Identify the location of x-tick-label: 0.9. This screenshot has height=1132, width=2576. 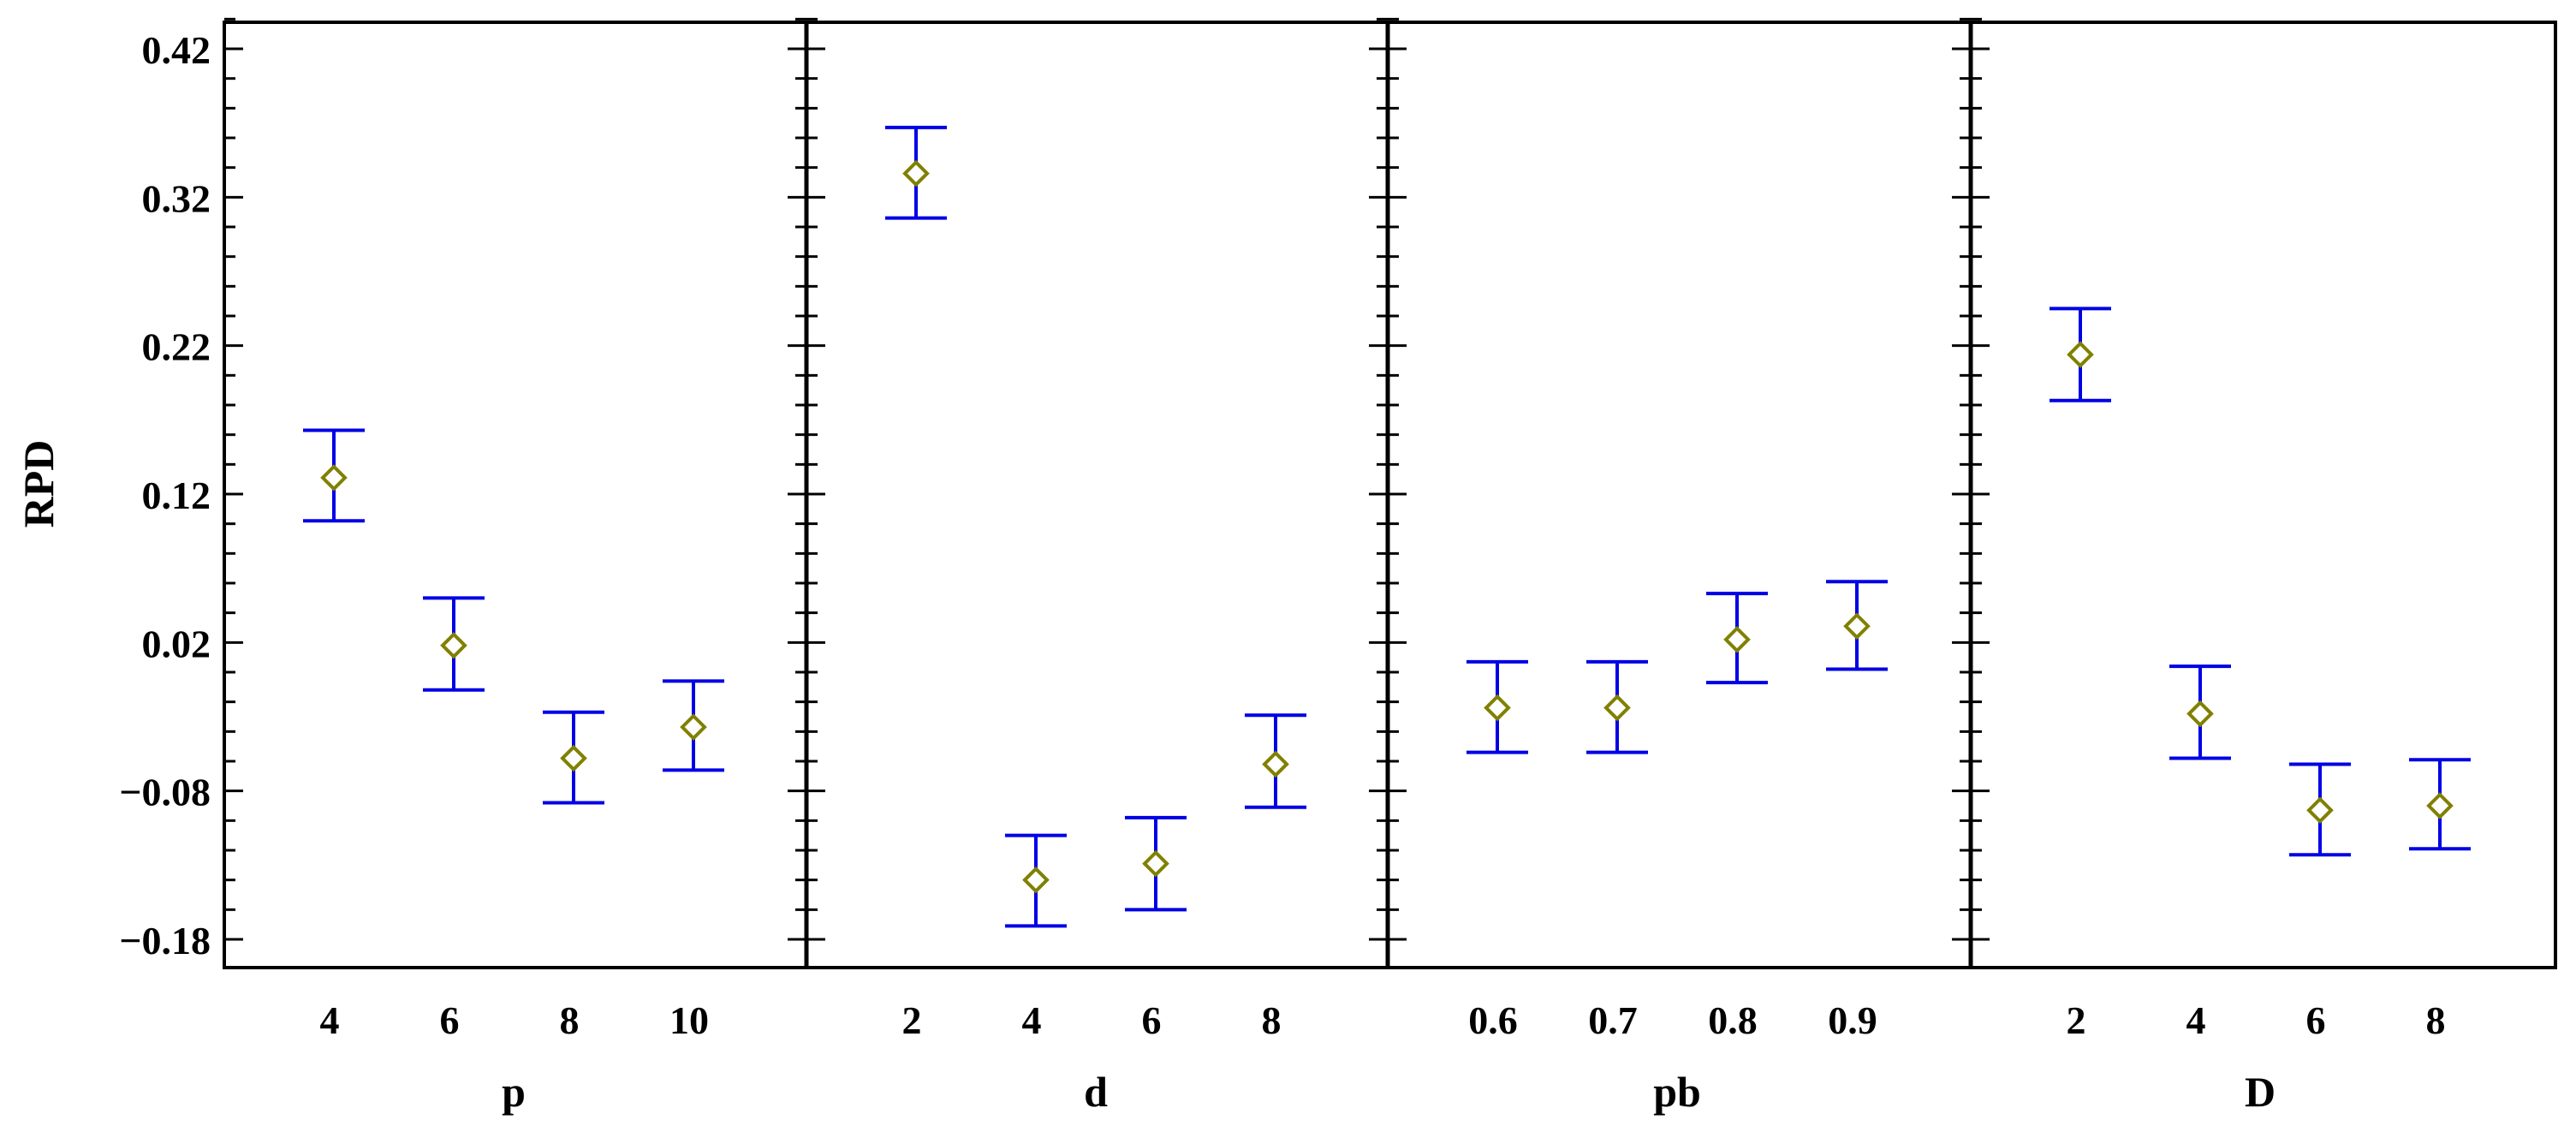
(1852, 1020).